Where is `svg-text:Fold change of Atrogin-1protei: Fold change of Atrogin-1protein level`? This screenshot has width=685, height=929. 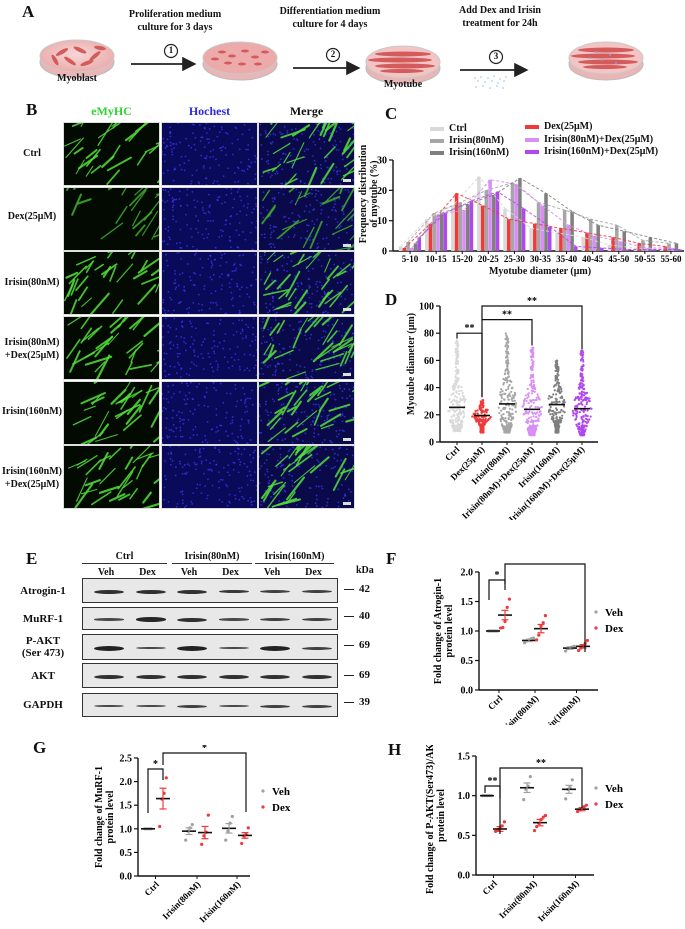
svg-text:Fold change of Atrogin-1protei: Fold change of Atrogin-1protein level is located at coordinates (444, 631).